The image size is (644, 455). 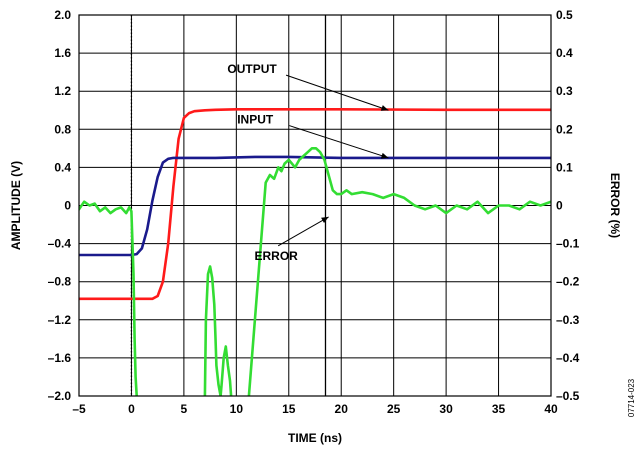 What do you see at coordinates (60, 358) in the screenshot?
I see `left-y-tick-label: –1.6` at bounding box center [60, 358].